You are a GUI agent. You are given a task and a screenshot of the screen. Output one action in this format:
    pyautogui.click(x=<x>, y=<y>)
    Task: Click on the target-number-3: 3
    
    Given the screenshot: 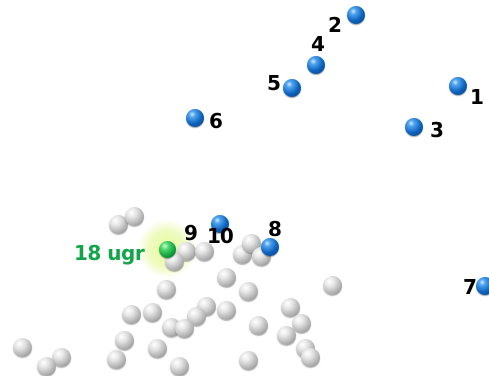 What is the action you would take?
    pyautogui.click(x=437, y=130)
    